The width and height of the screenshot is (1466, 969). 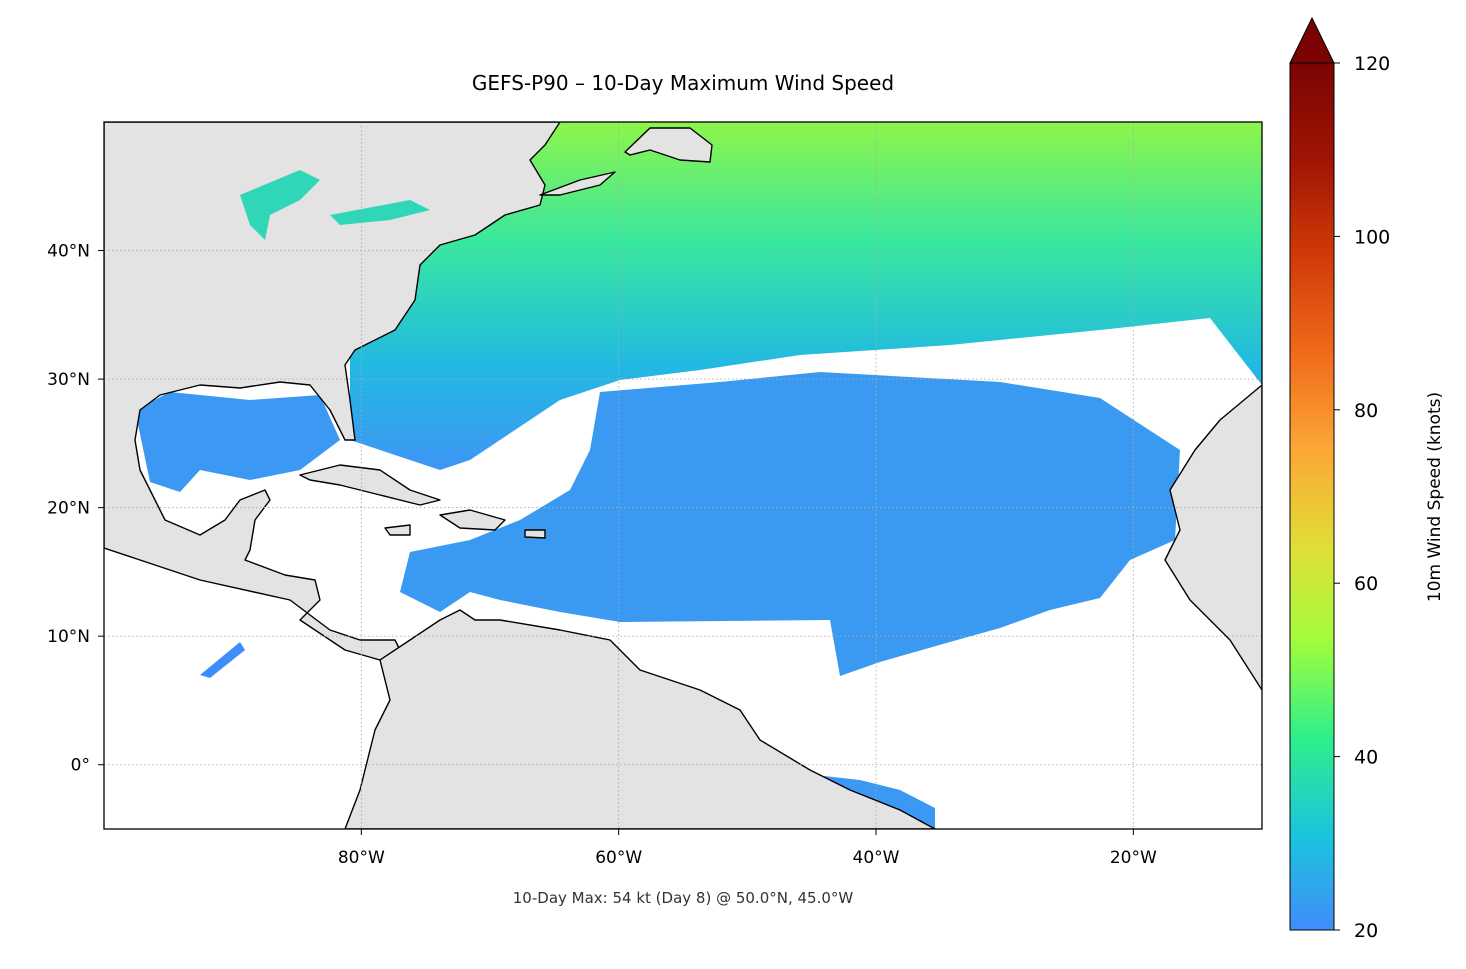 What do you see at coordinates (1312, 40) in the screenshot?
I see `colorbar-extend` at bounding box center [1312, 40].